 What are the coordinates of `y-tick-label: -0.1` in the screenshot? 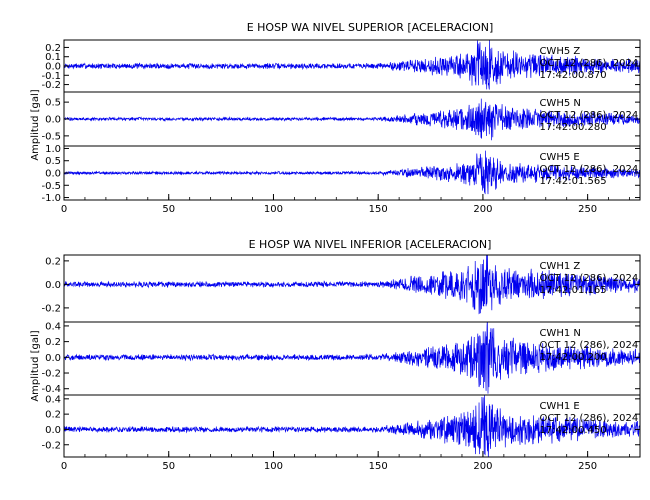 It's located at (51, 76).